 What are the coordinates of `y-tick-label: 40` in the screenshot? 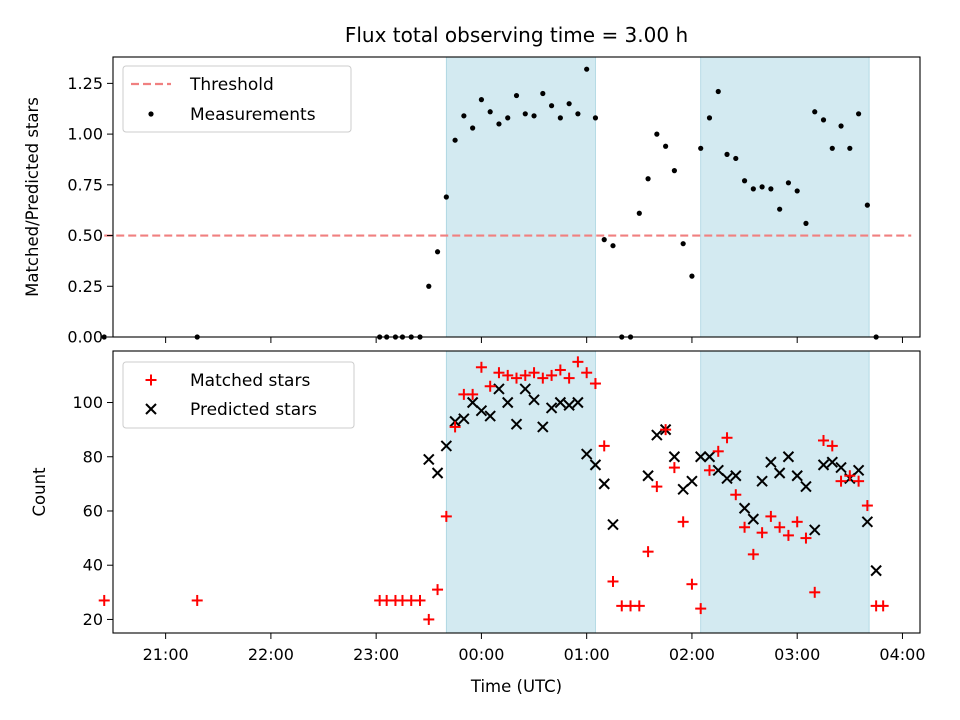 It's located at (93, 565).